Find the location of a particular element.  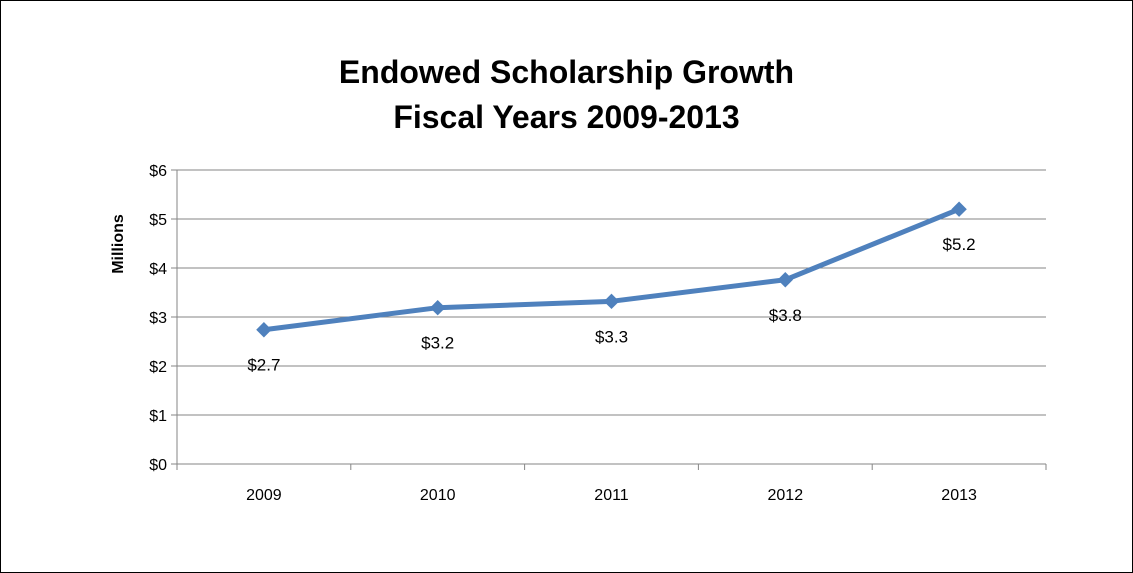

y-axis-title: Millions is located at coordinates (118, 244).